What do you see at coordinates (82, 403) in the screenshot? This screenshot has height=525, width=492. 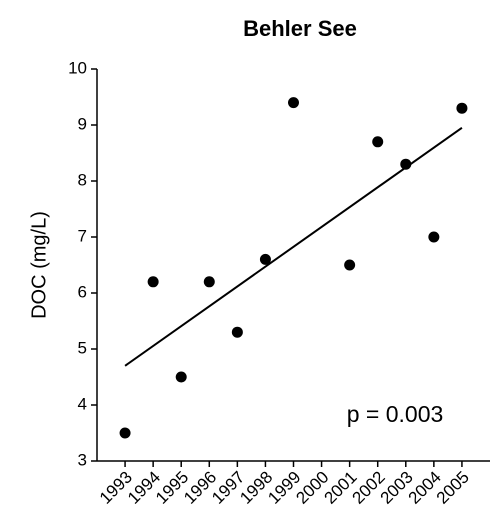 I see `y-tick-label: 4` at bounding box center [82, 403].